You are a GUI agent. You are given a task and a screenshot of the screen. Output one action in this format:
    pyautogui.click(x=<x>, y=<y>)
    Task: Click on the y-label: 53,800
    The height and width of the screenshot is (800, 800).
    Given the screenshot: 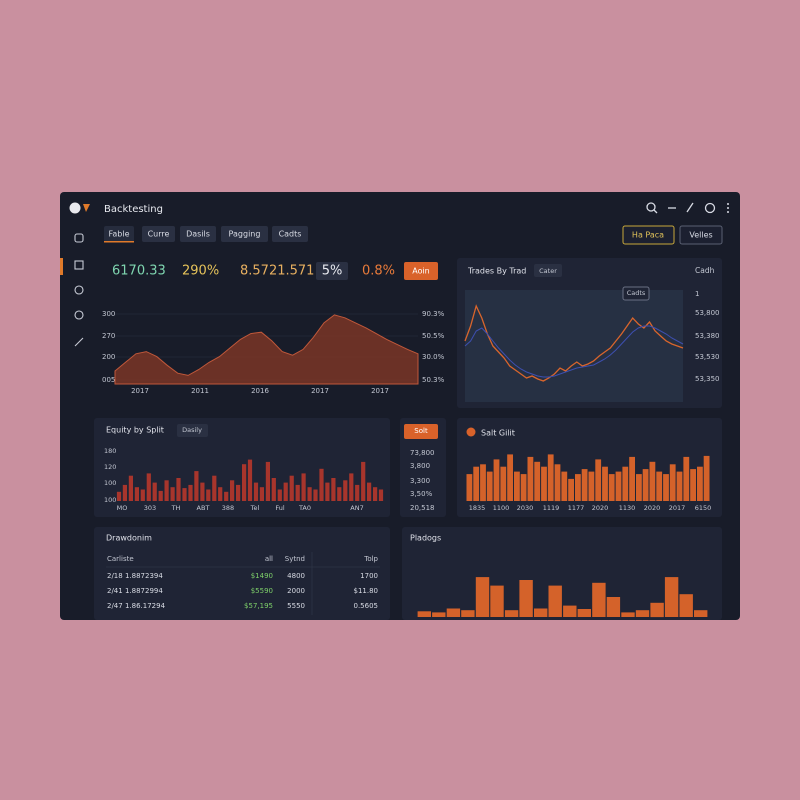 What is the action you would take?
    pyautogui.click(x=707, y=313)
    